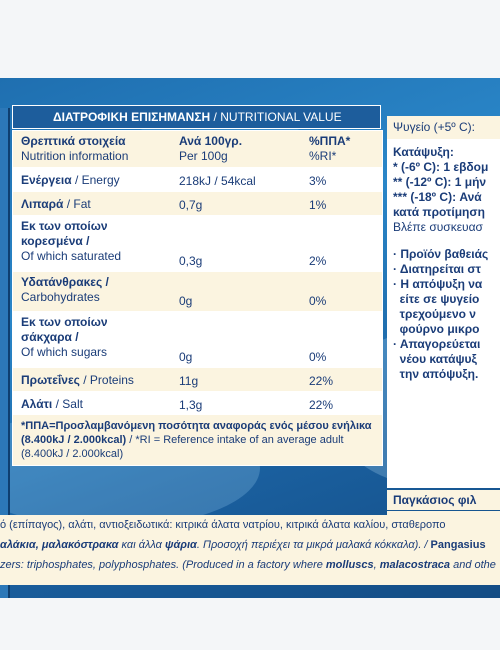 Image resolution: width=500 pixels, height=650 pixels. I want to click on ingredients-fragment: and othe, so click(473, 565).